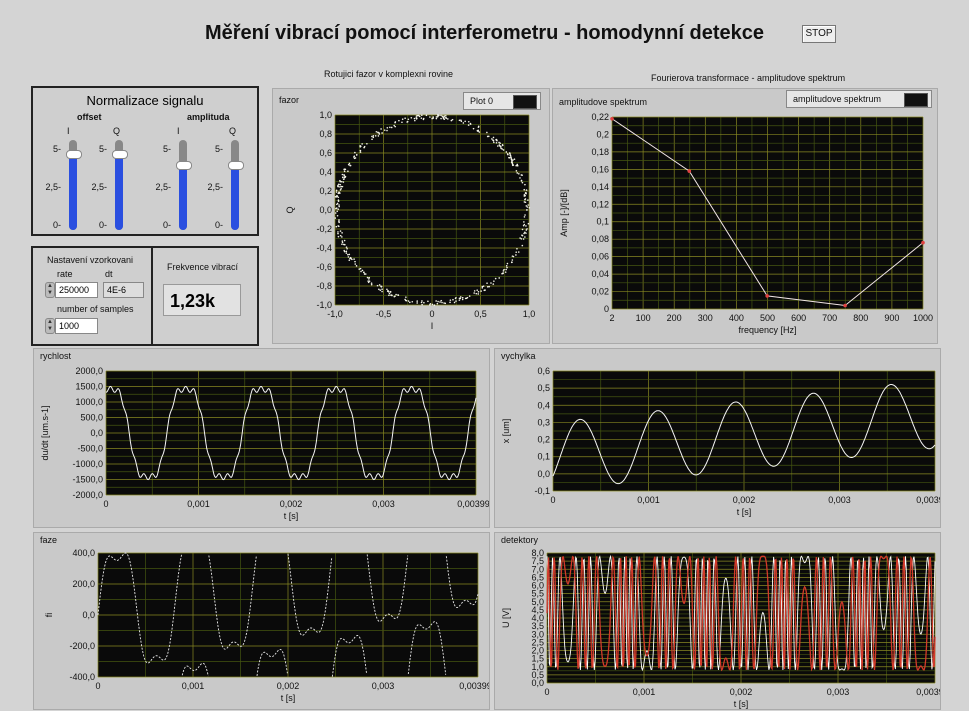 The height and width of the screenshot is (711, 969). I want to click on slider-scale-tick: 0-, so click(166, 225).